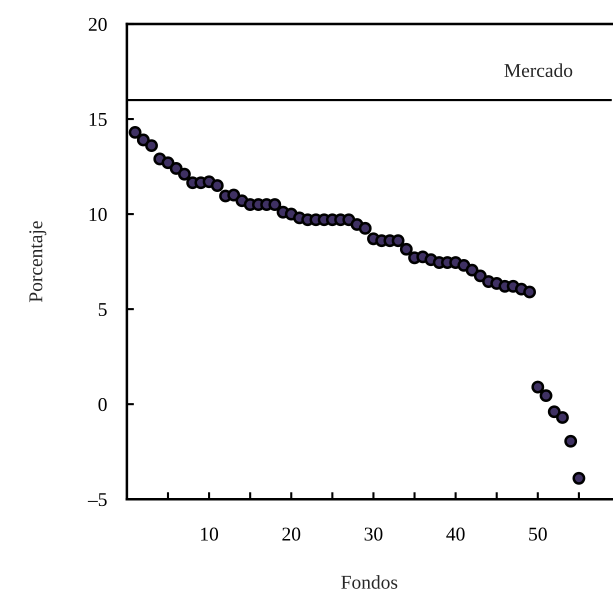 Image resolution: width=613 pixels, height=600 pixels. Describe the element at coordinates (455, 534) in the screenshot. I see `x-tick-label: 40` at that location.